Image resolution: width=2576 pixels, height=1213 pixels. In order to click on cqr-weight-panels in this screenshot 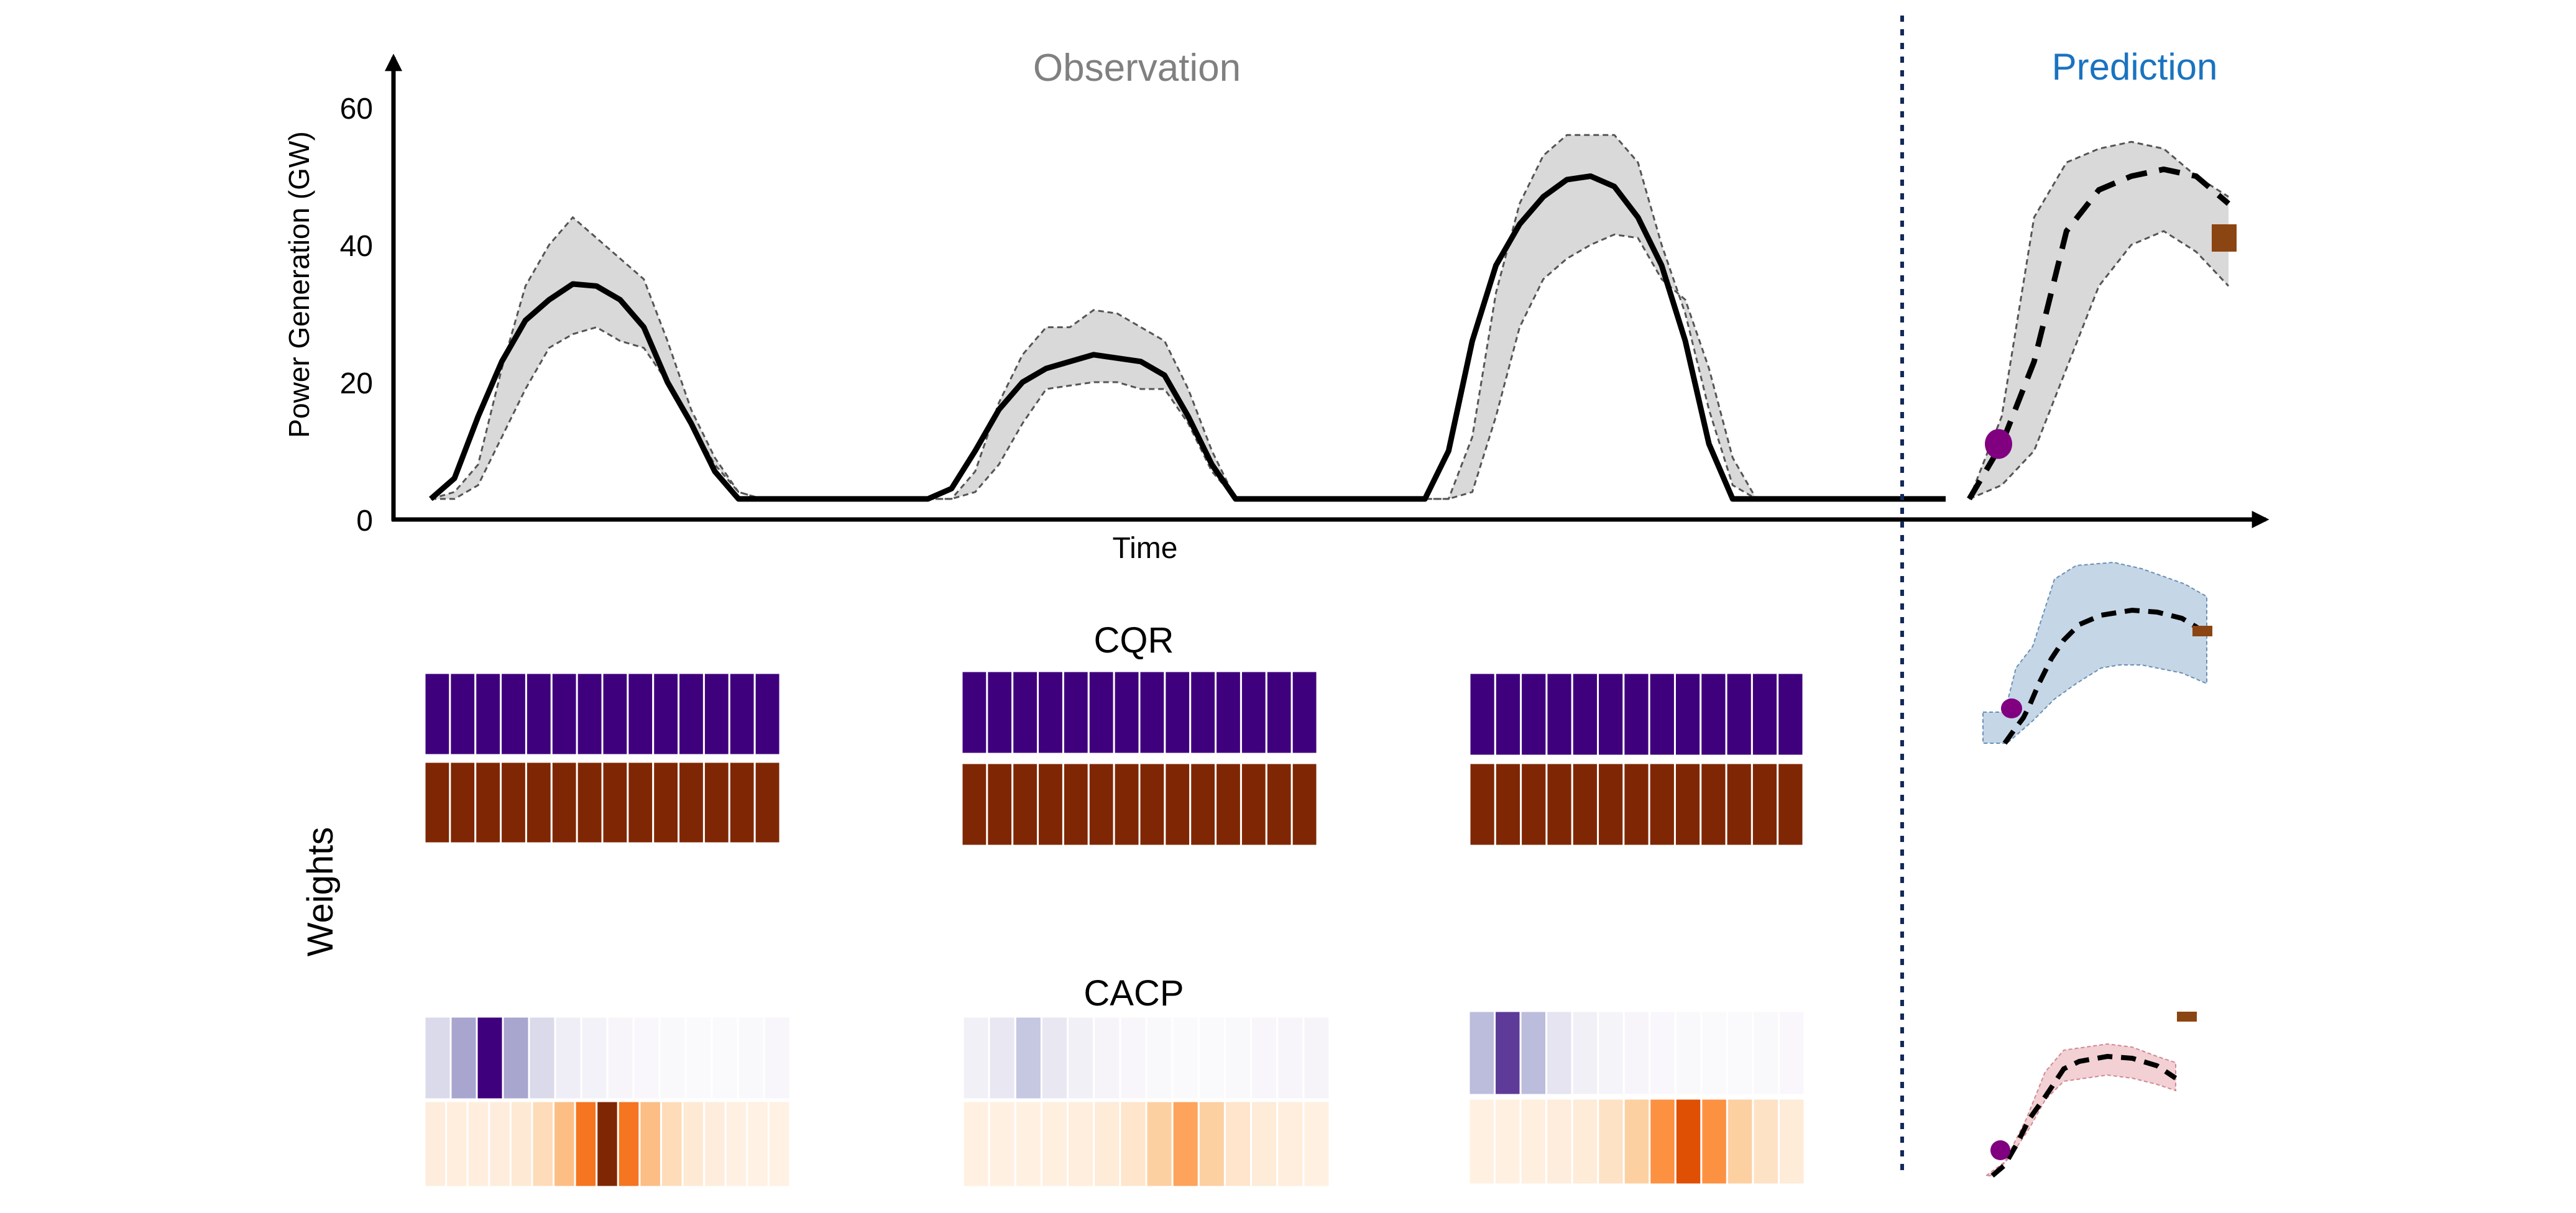, I will do `click(1114, 758)`.